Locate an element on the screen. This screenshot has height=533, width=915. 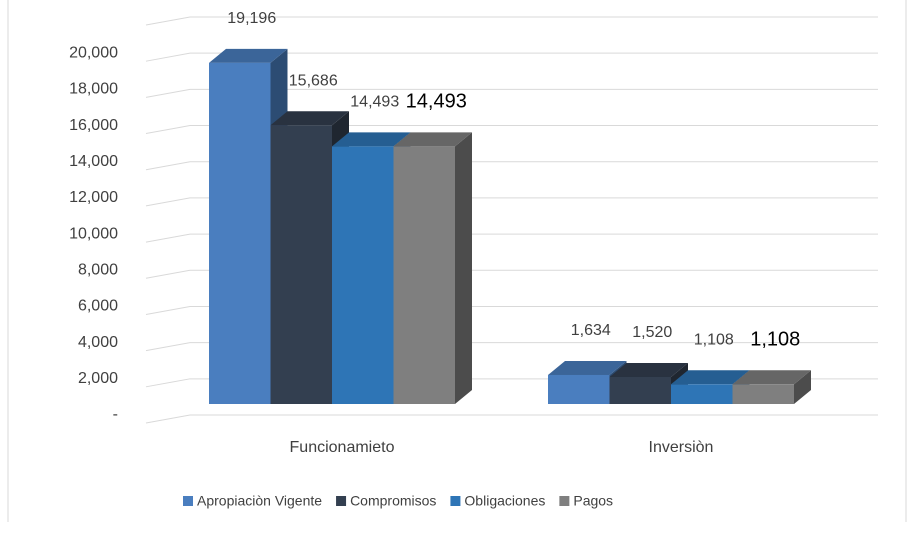
y-tick-label: 18,000 is located at coordinates (93, 89).